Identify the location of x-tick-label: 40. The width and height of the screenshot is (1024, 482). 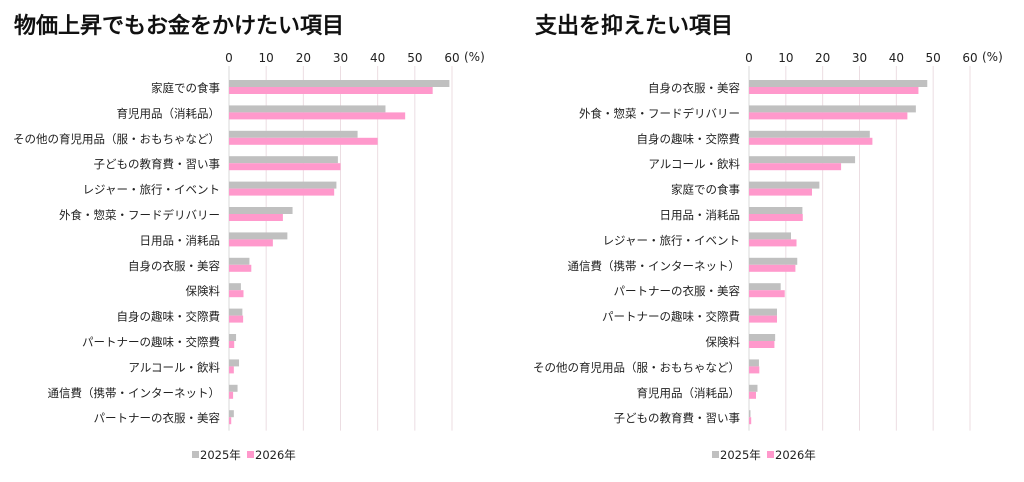
(896, 58).